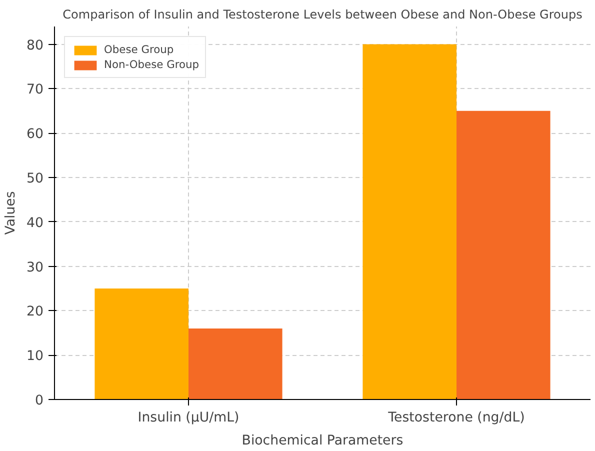  Describe the element at coordinates (35, 356) in the screenshot. I see `y-tick-label: 10` at that location.